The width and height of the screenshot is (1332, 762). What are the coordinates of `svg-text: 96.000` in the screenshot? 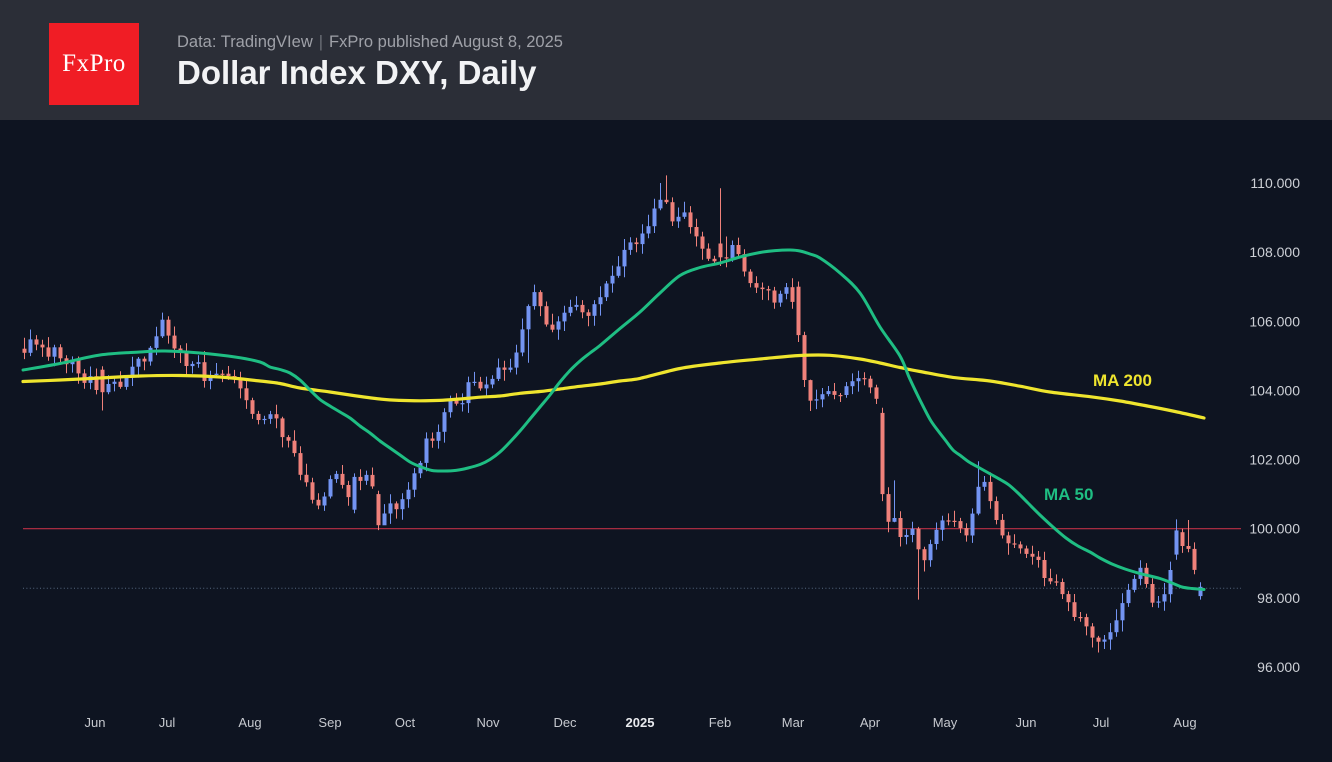 It's located at (1278, 667).